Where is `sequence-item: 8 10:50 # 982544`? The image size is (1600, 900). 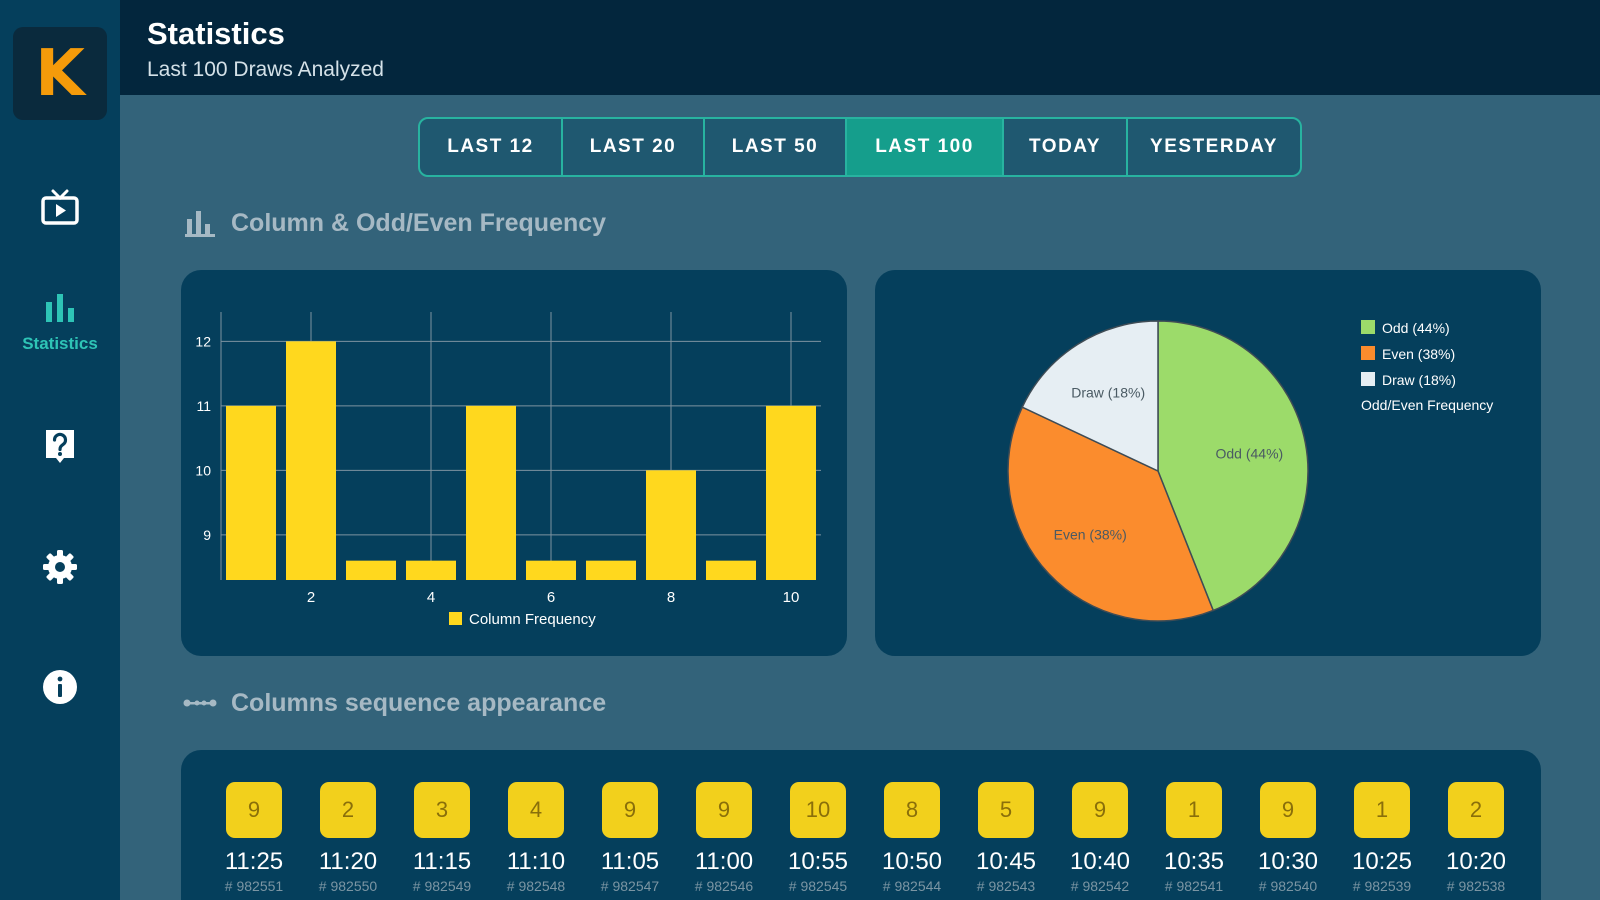 sequence-item: 8 10:50 # 982544 is located at coordinates (912, 838).